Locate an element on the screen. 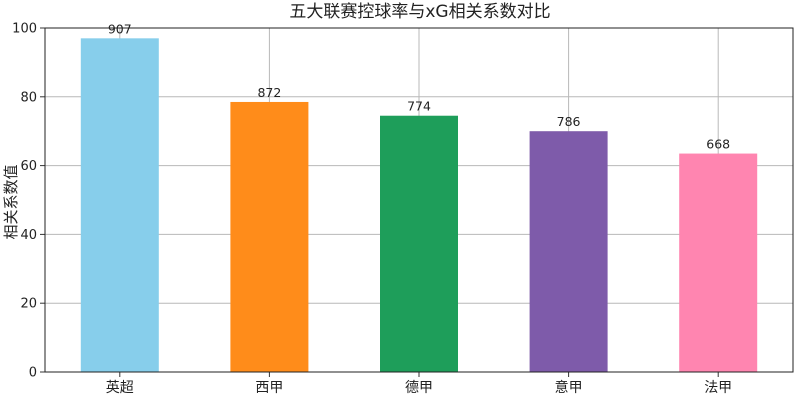  bar-data-label: 786 is located at coordinates (569, 121).